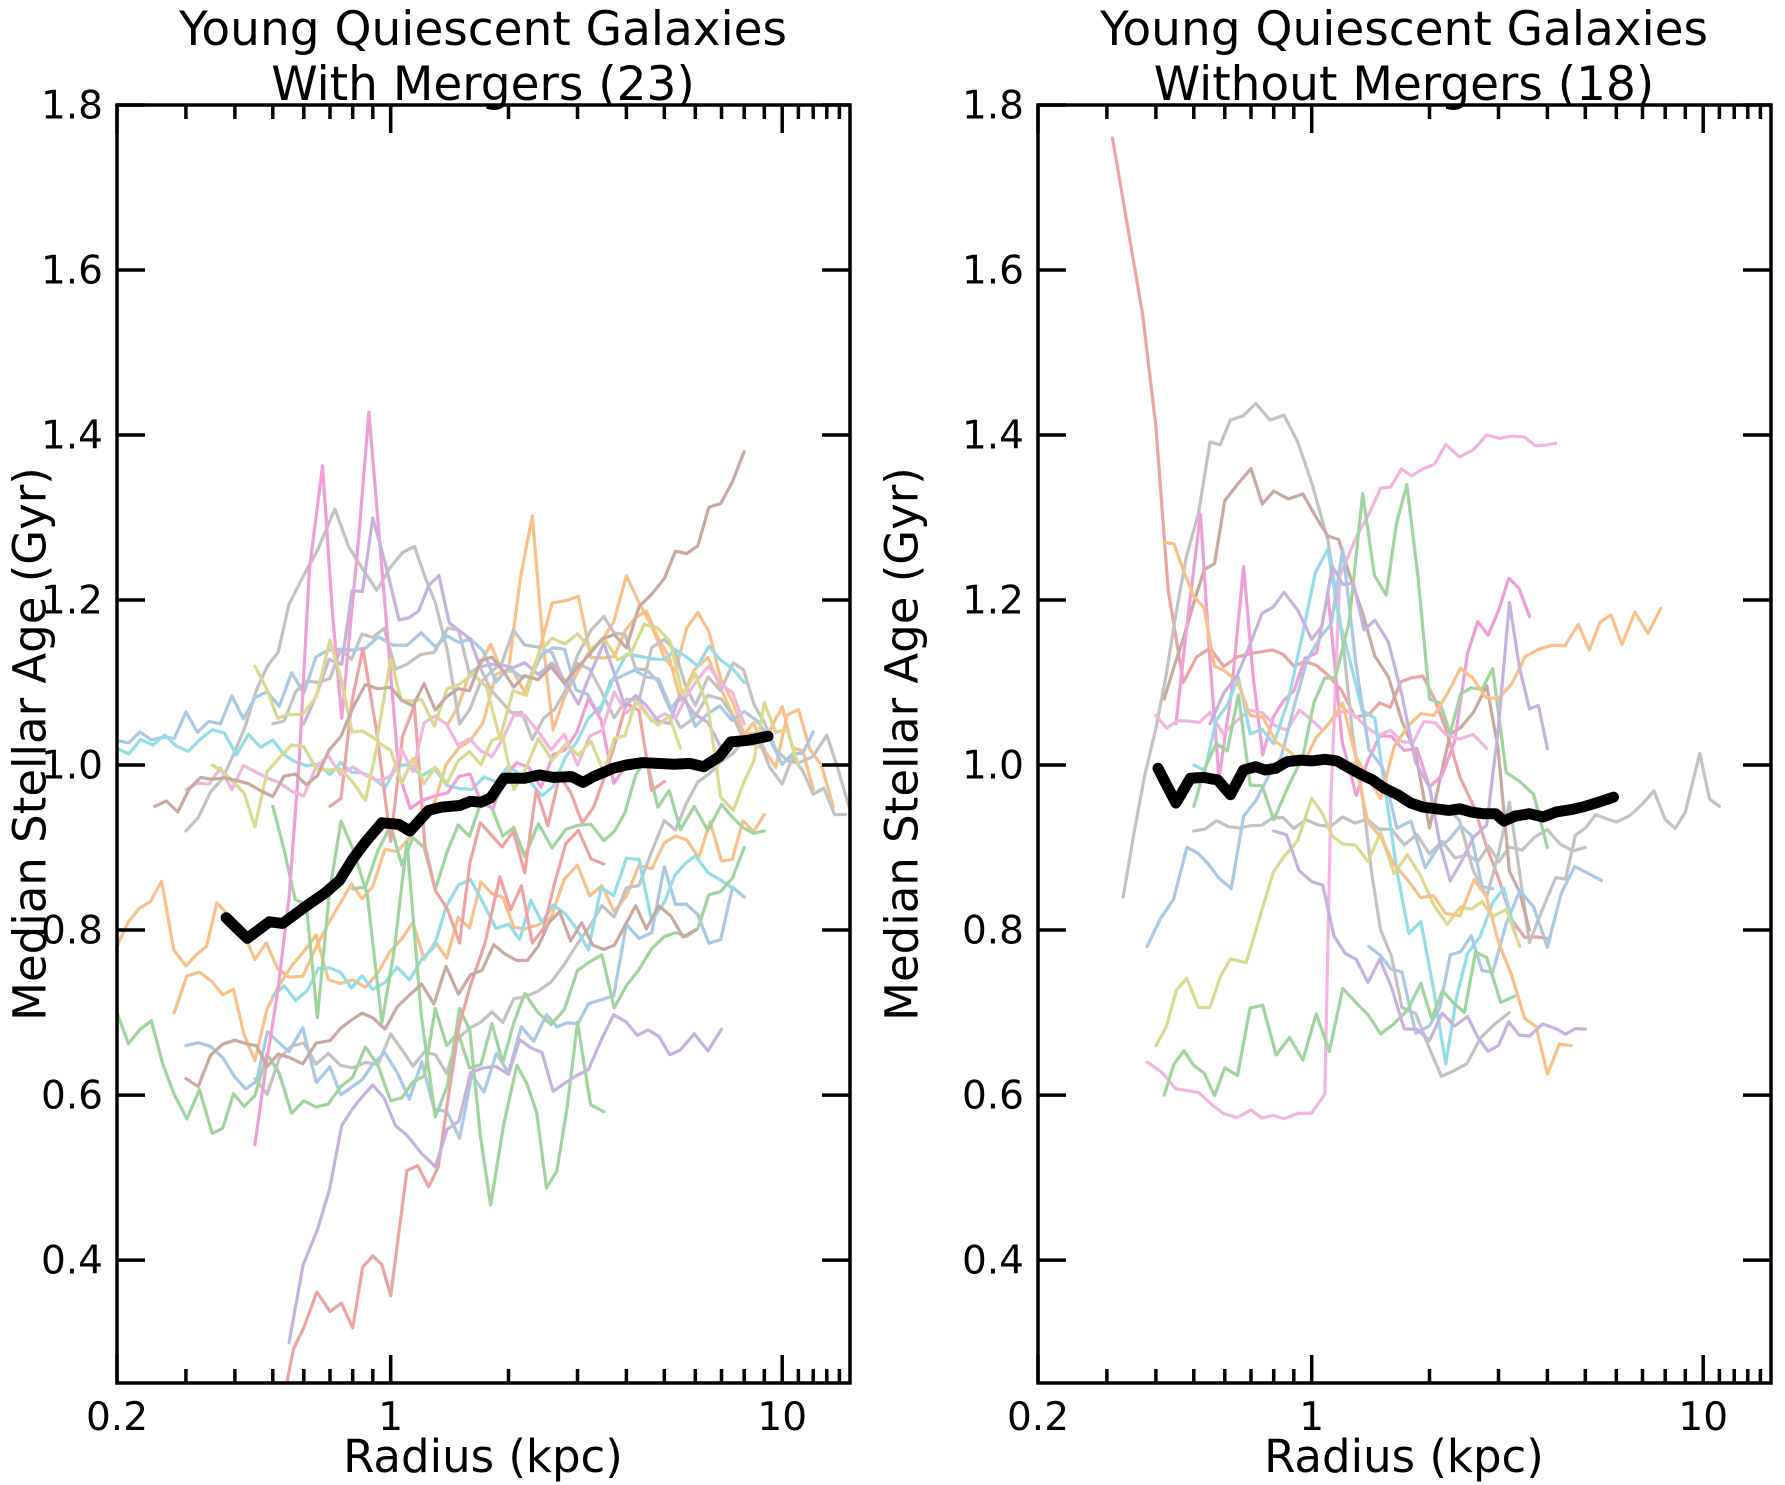 Image resolution: width=1785 pixels, height=1485 pixels. I want to click on right-panel-title-line1: Young Quiescent Galaxies, so click(1404, 29).